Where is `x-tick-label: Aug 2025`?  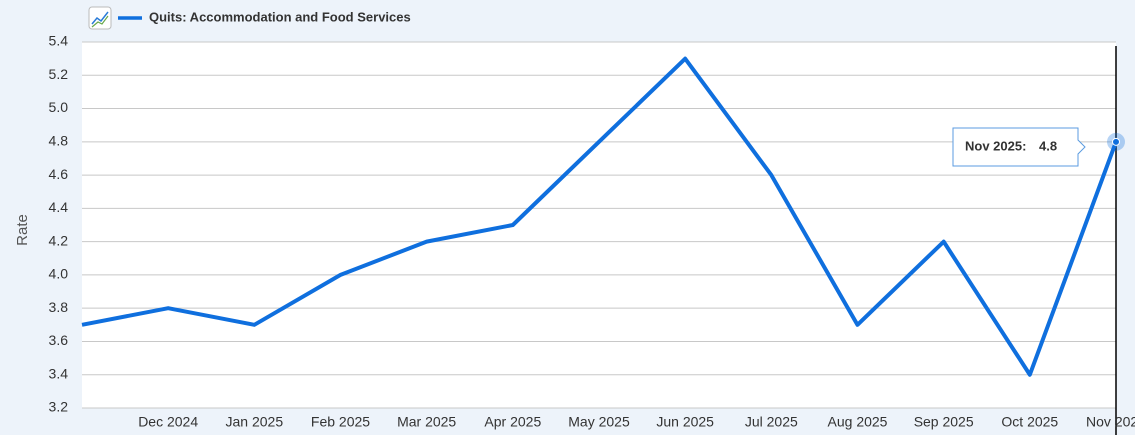 x-tick-label: Aug 2025 is located at coordinates (858, 422).